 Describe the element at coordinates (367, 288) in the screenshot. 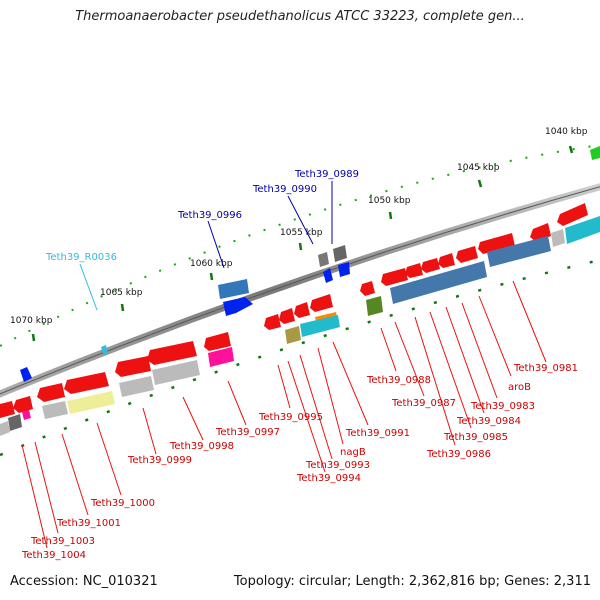

I see `gene-0988b` at that location.